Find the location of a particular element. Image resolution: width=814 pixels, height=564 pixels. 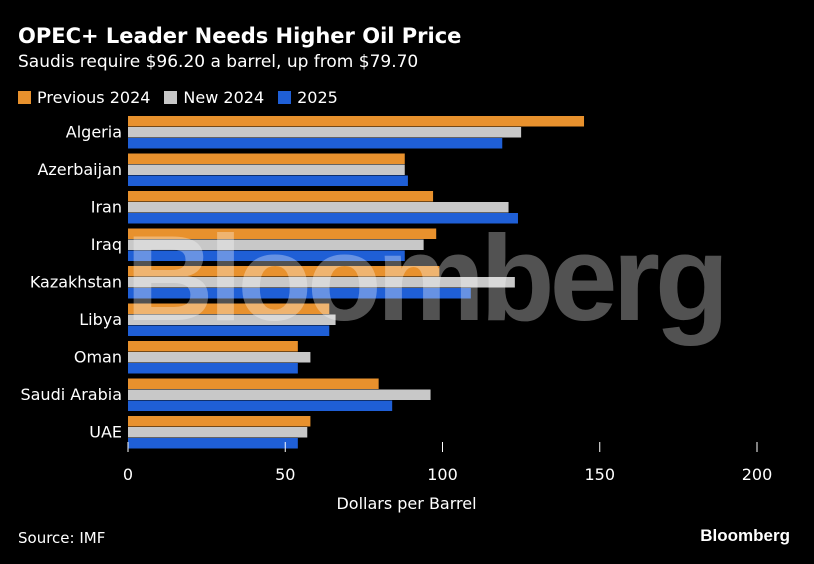

legend: Previous 2024 New 2024 2025 is located at coordinates (185, 97).